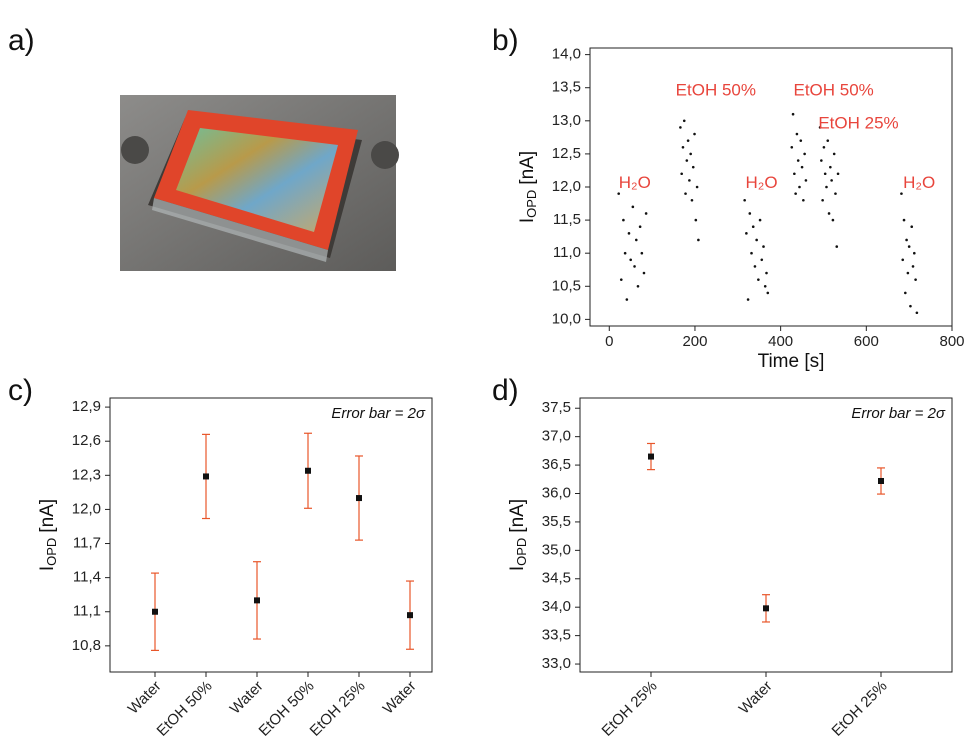 The width and height of the screenshot is (970, 745). Describe the element at coordinates (556, 606) in the screenshot. I see `y-tick-label: 34,0` at that location.